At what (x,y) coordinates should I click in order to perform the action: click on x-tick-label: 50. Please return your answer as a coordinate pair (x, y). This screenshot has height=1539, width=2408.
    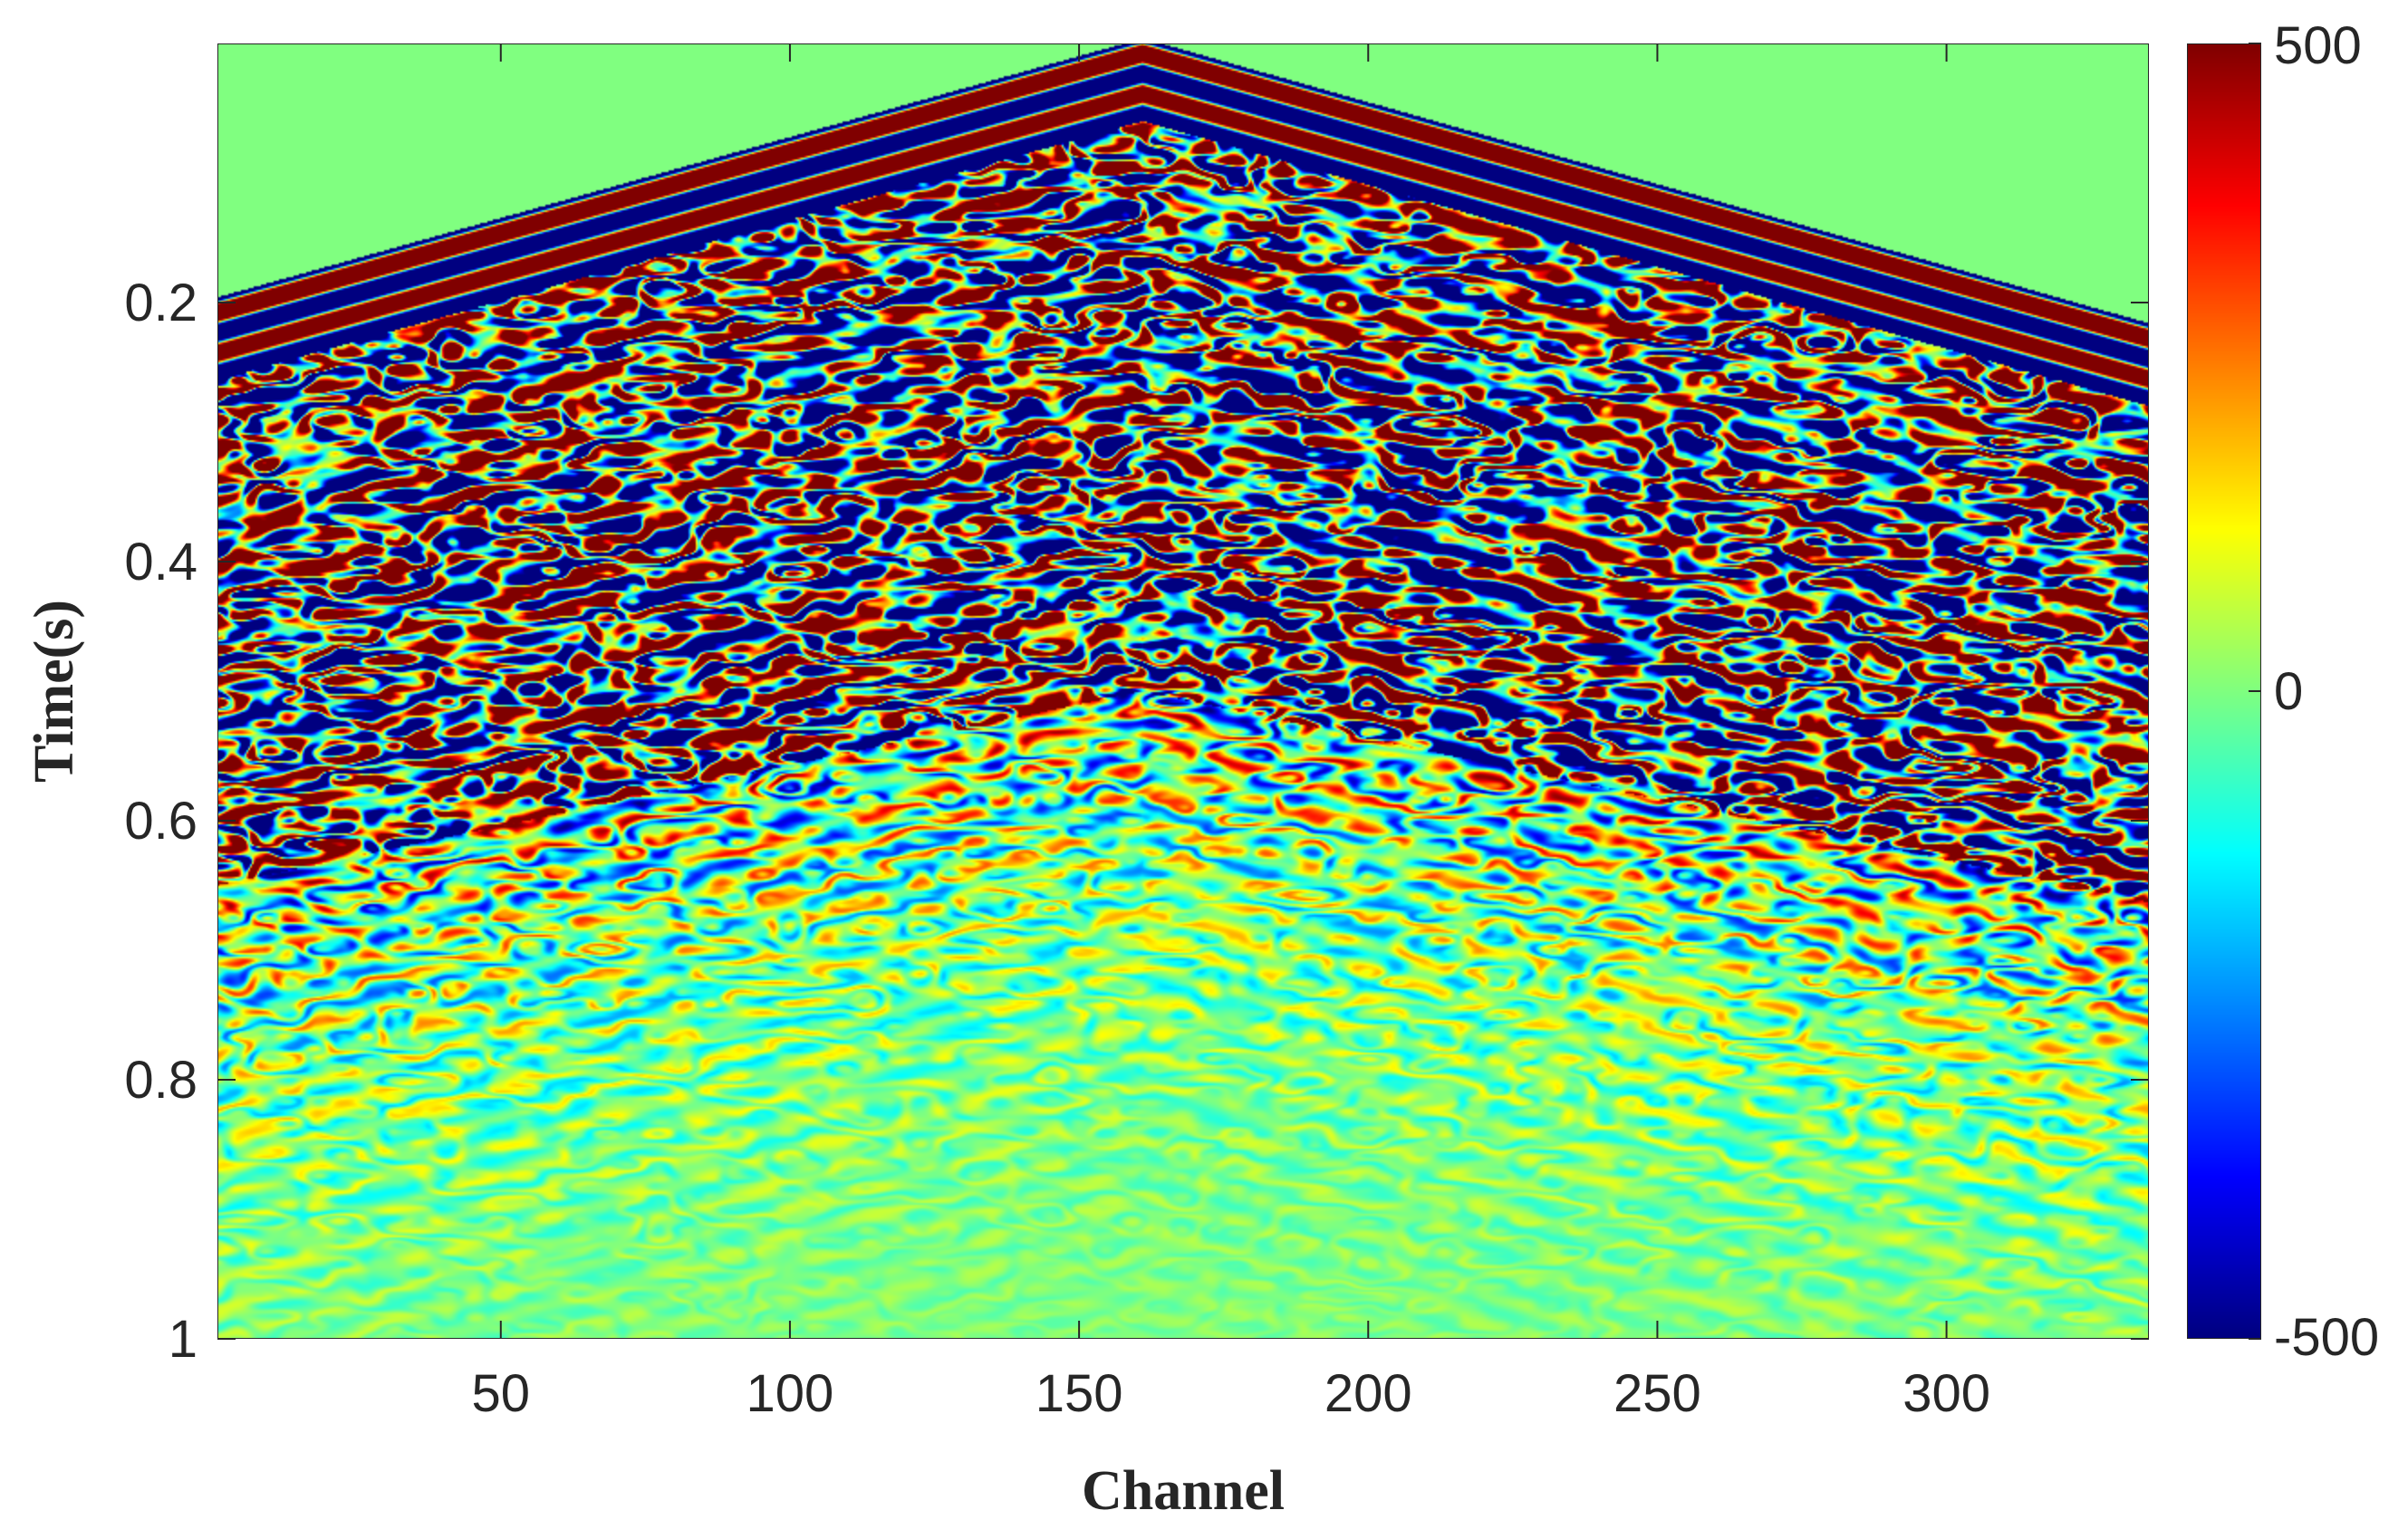
    Looking at the image, I should click on (501, 1393).